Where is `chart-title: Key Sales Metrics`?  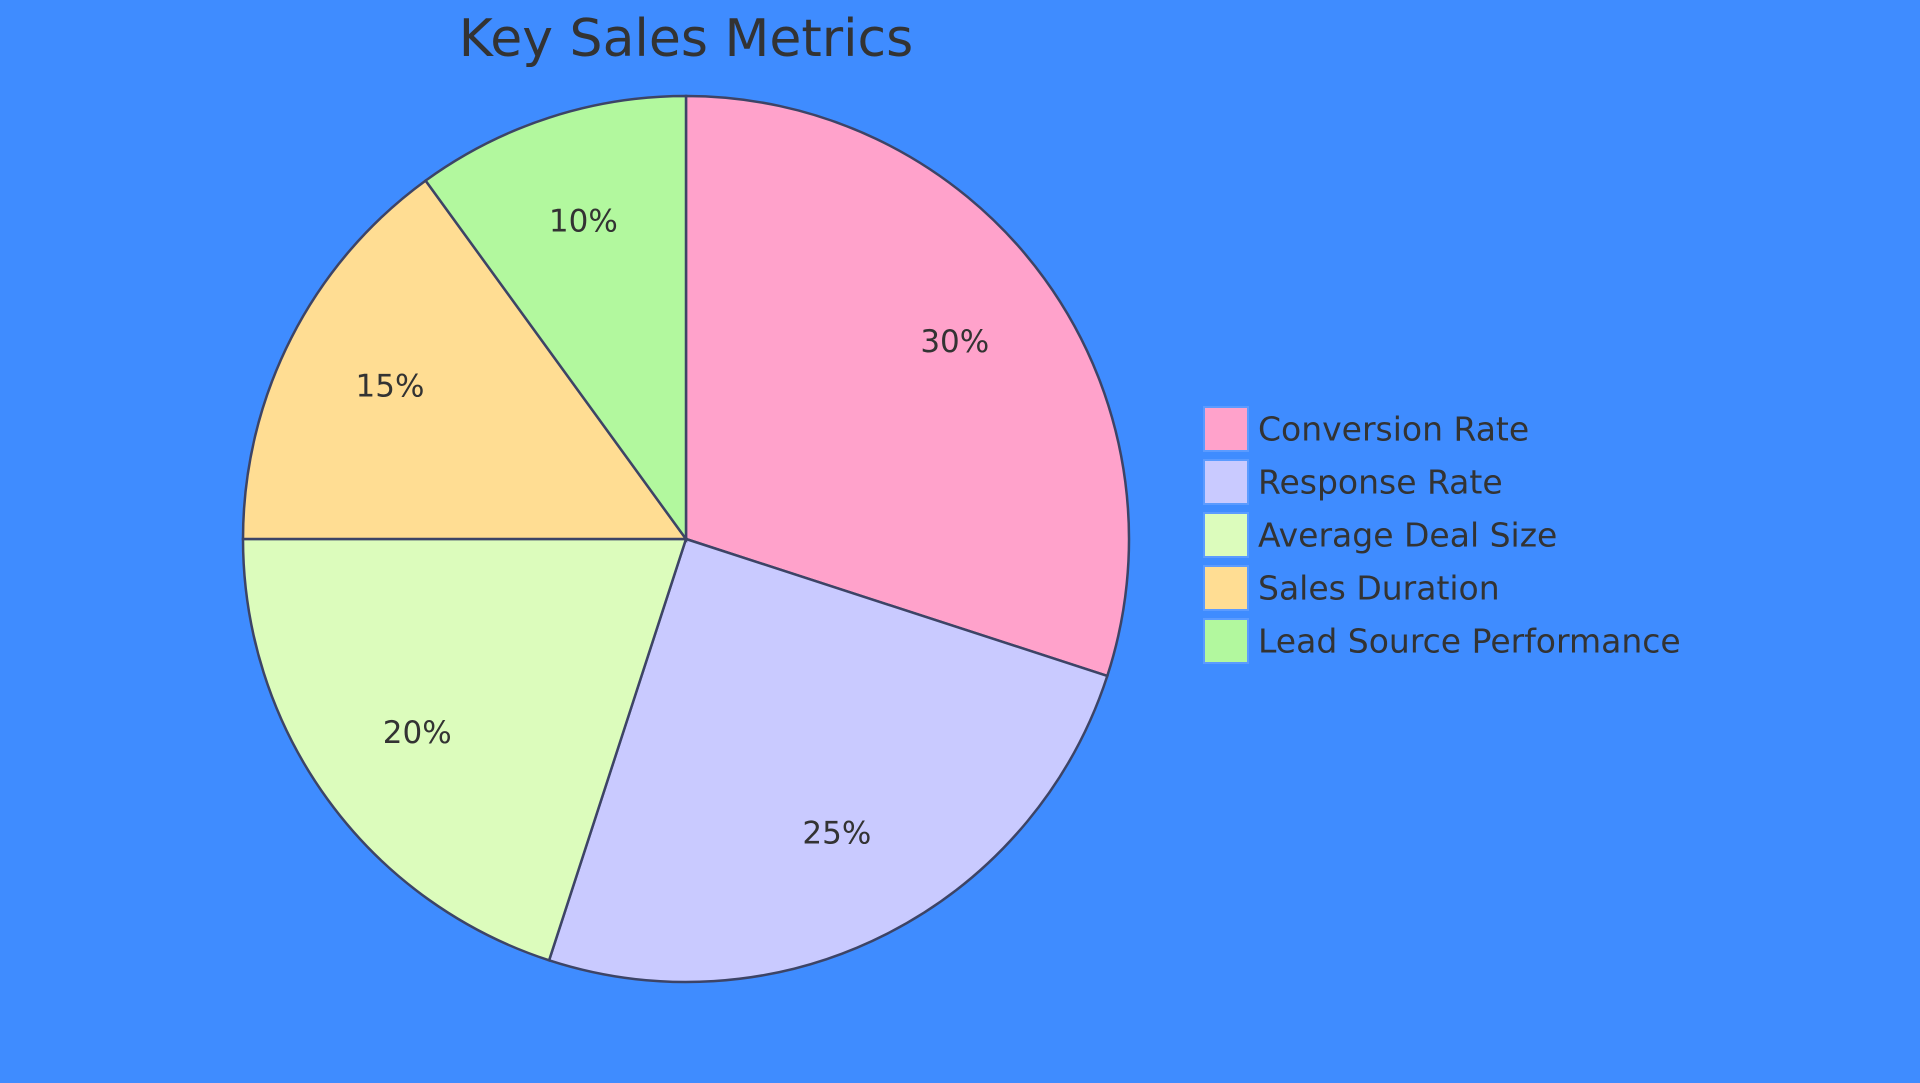 chart-title: Key Sales Metrics is located at coordinates (686, 39).